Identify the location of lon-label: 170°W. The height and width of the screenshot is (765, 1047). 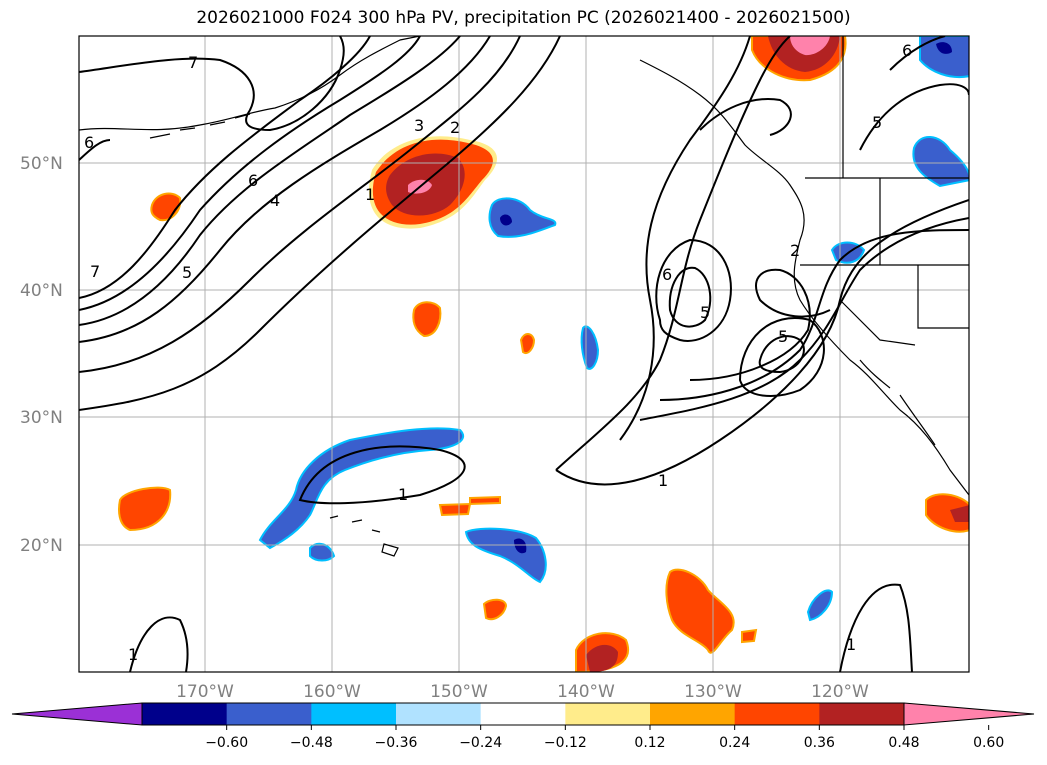
(205, 692).